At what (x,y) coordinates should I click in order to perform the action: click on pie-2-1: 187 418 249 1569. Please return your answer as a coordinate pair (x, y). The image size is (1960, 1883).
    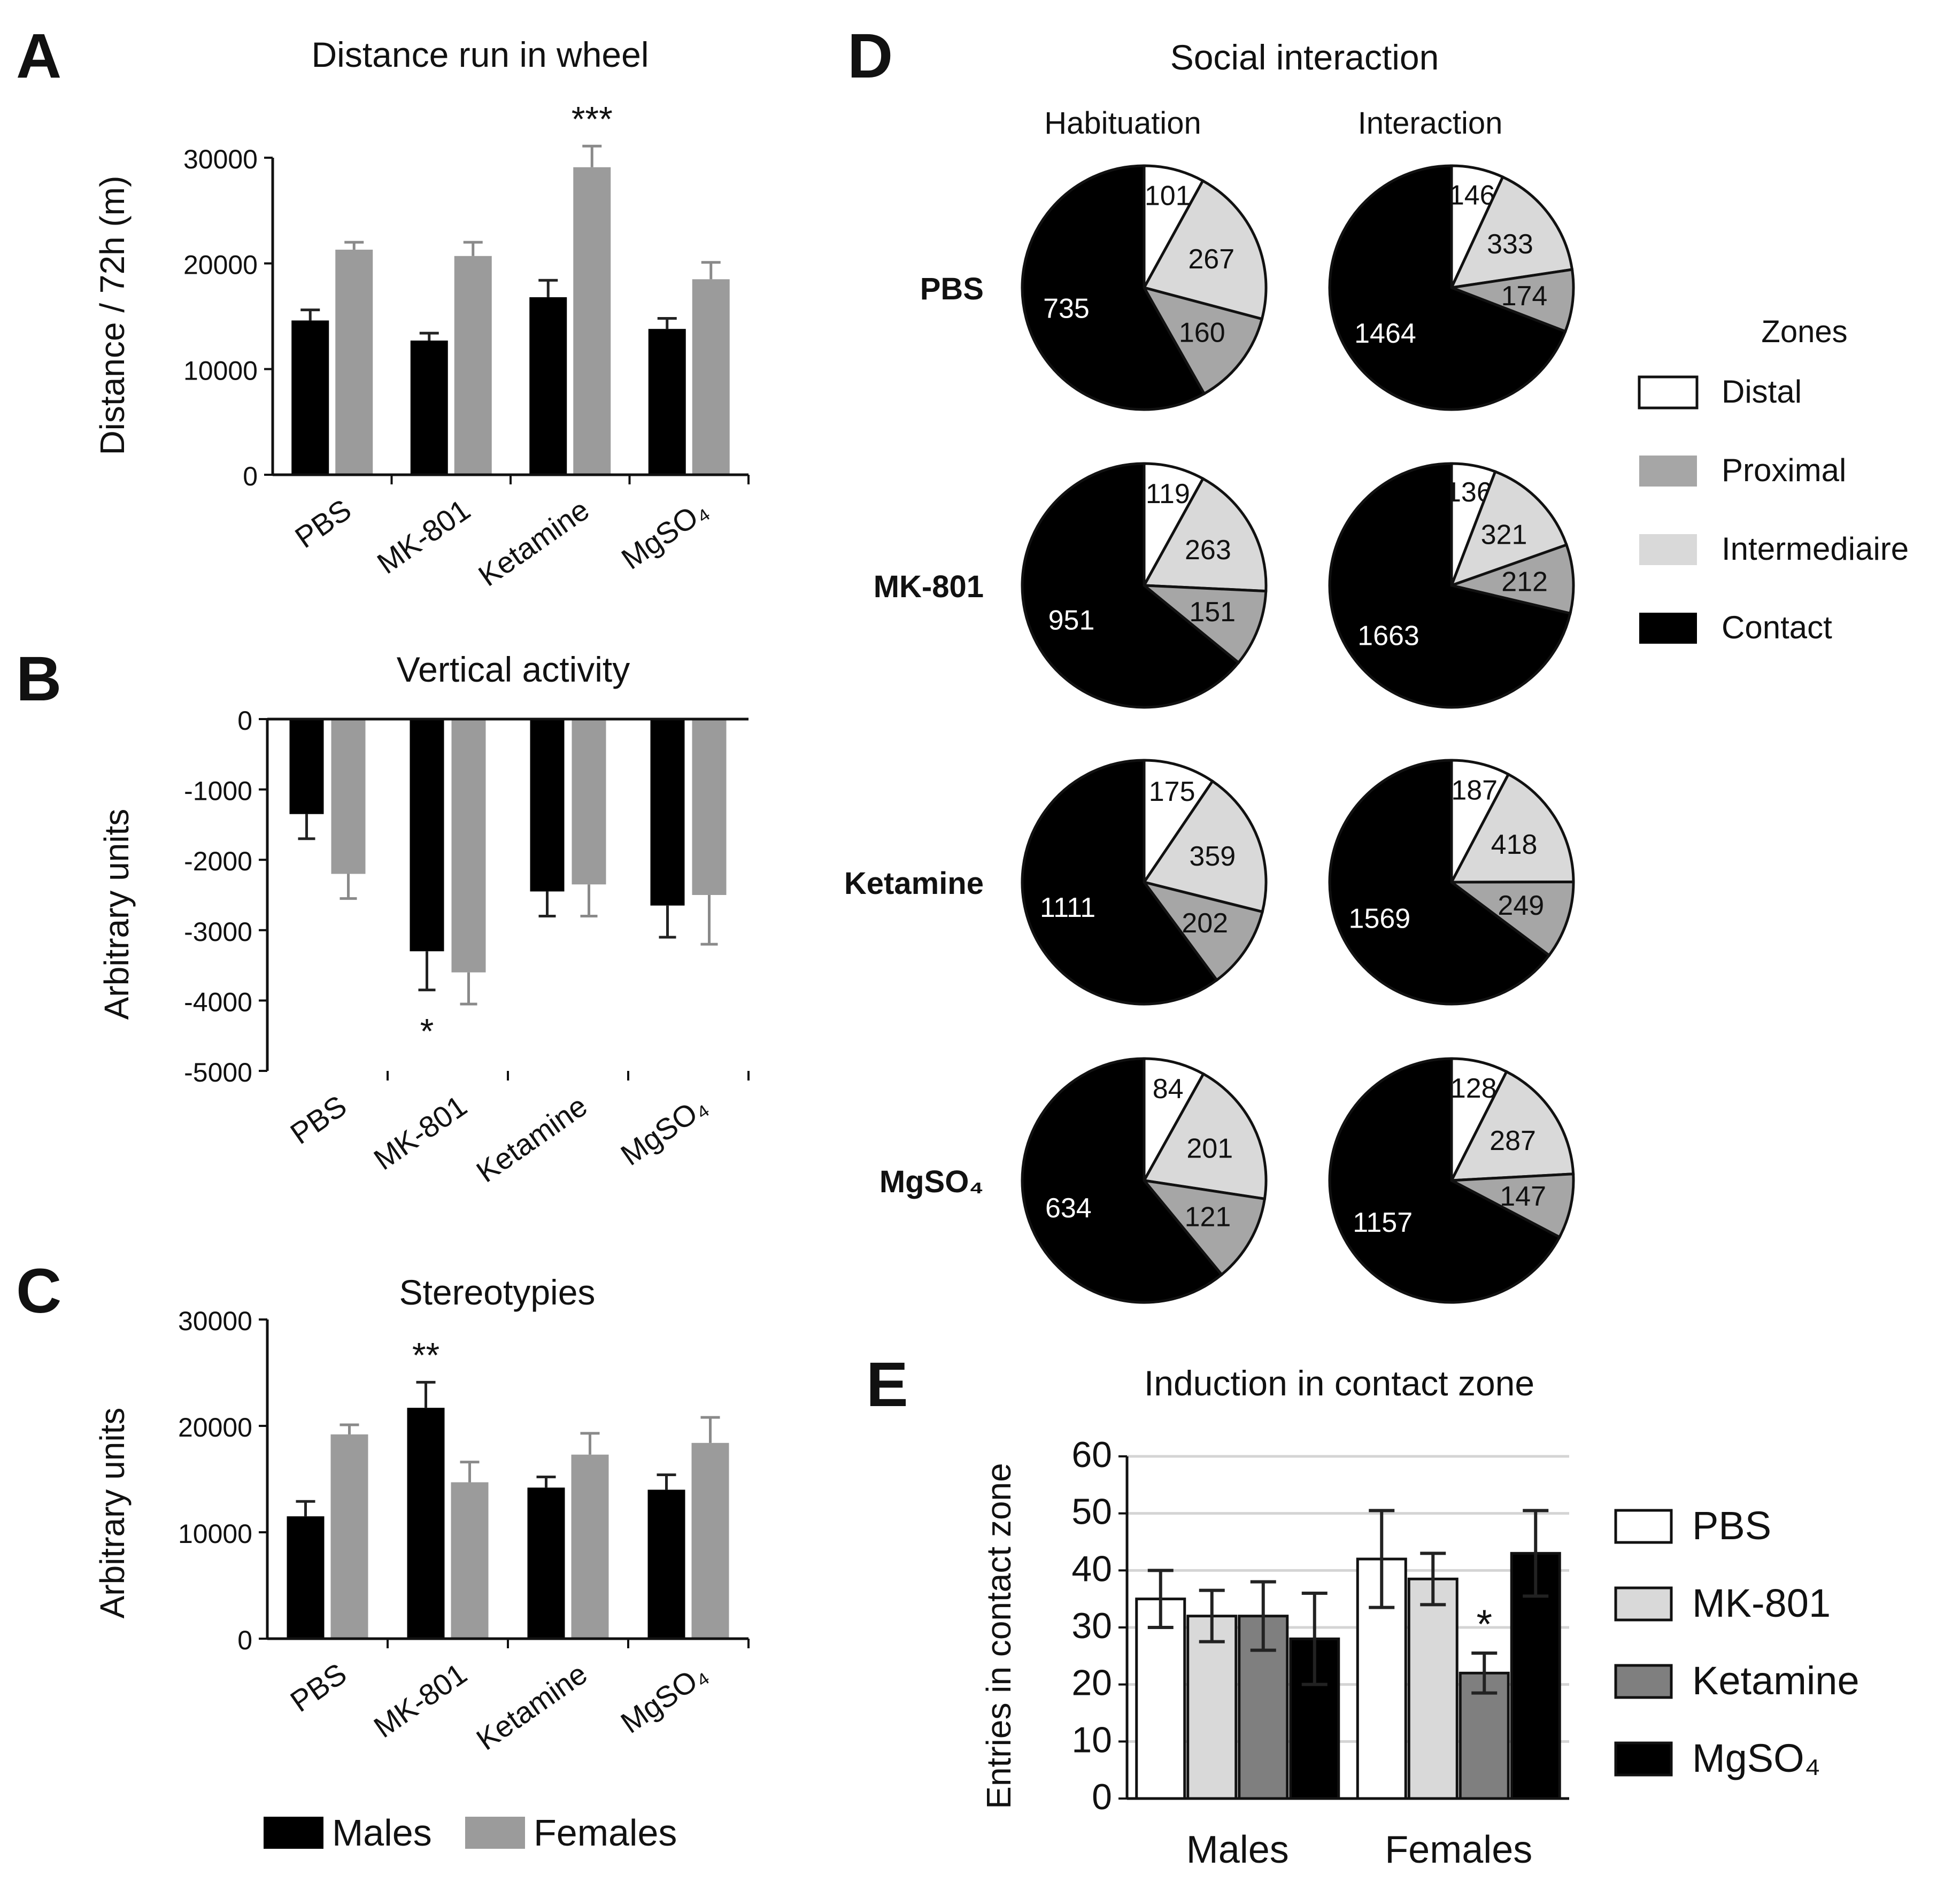
    Looking at the image, I should click on (1451, 883).